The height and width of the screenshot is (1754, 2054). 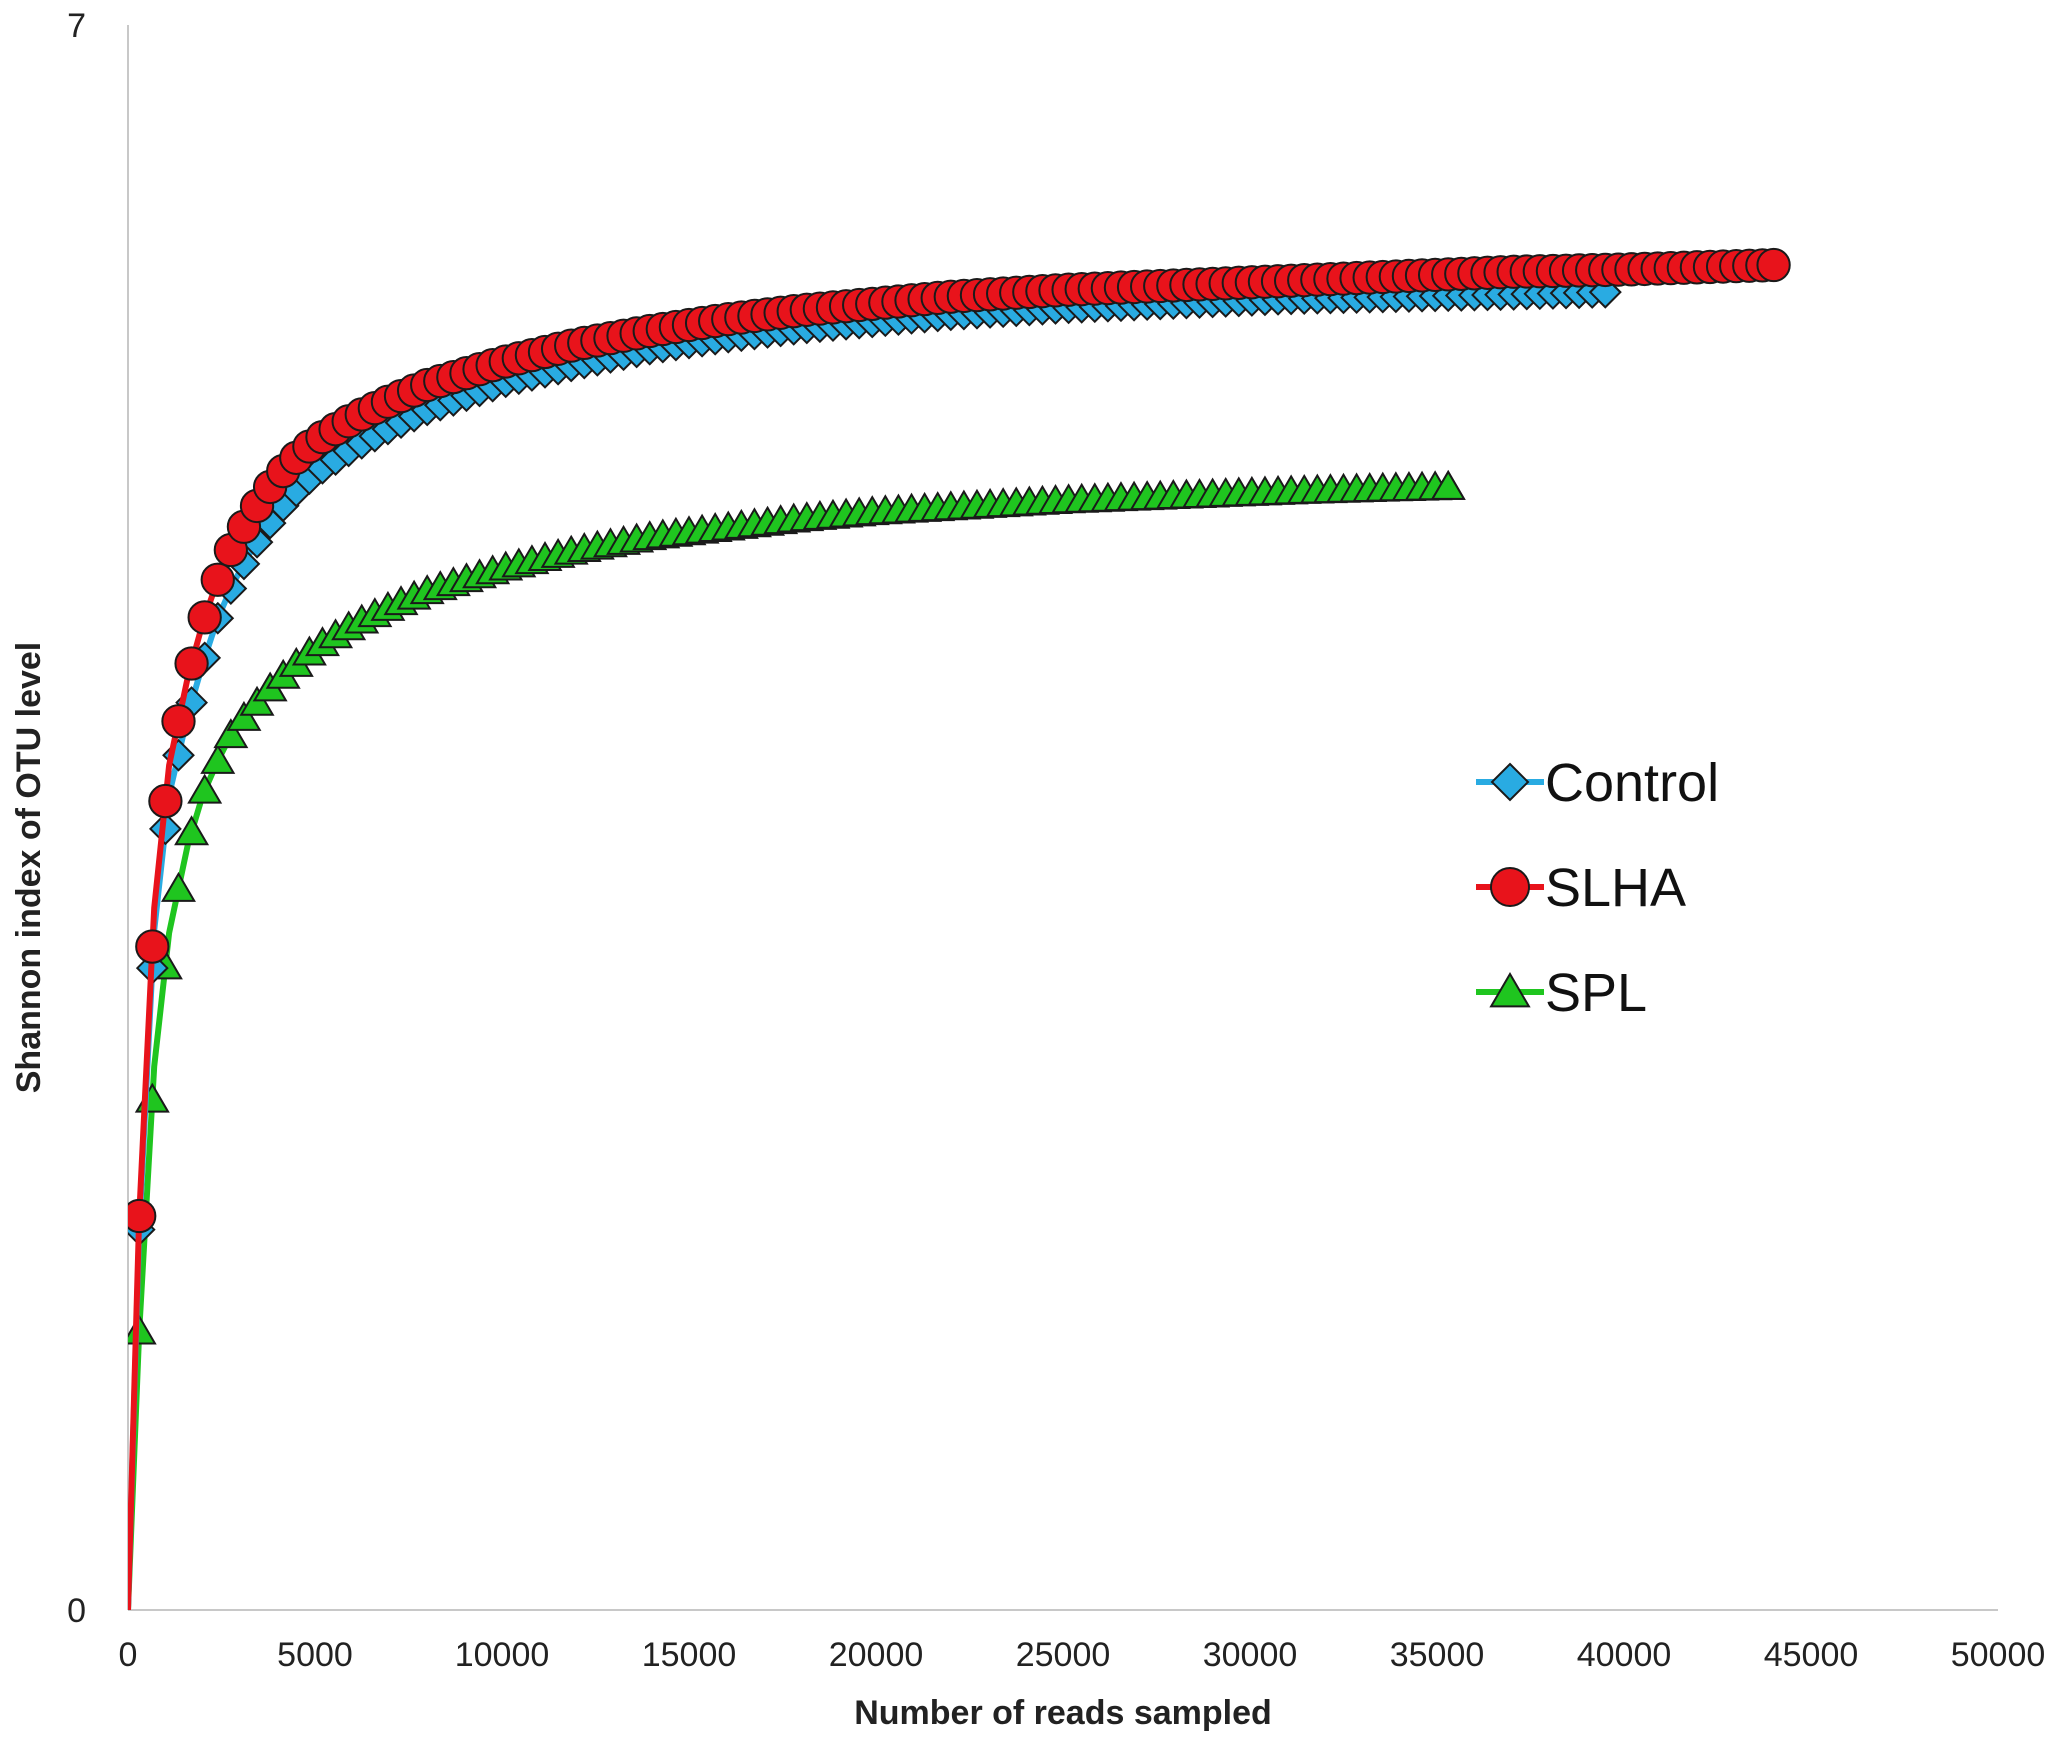 What do you see at coordinates (876, 1655) in the screenshot?
I see `x-tick-label: 20000` at bounding box center [876, 1655].